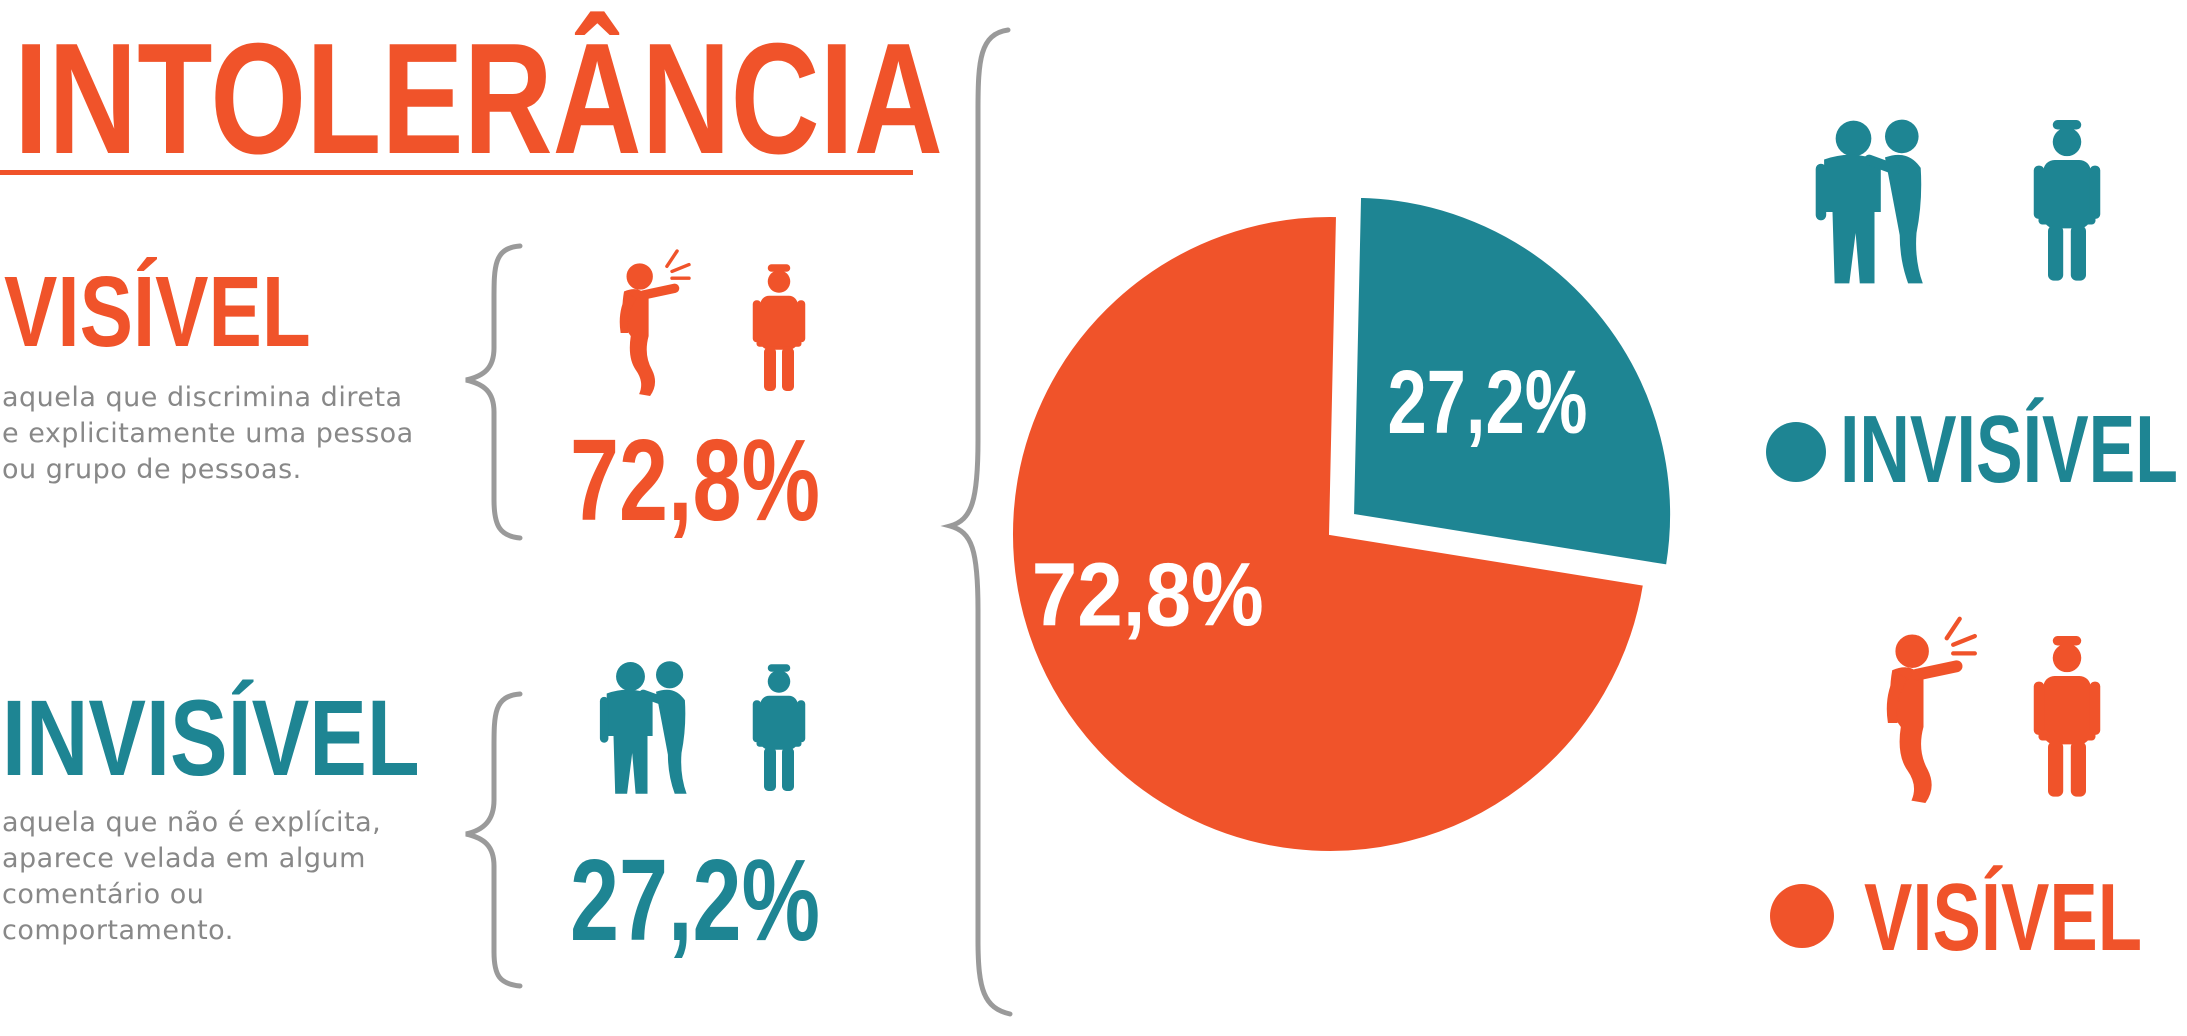  Describe the element at coordinates (152, 469) in the screenshot. I see `visible-description-line: ou grupo de pessoas.` at that location.